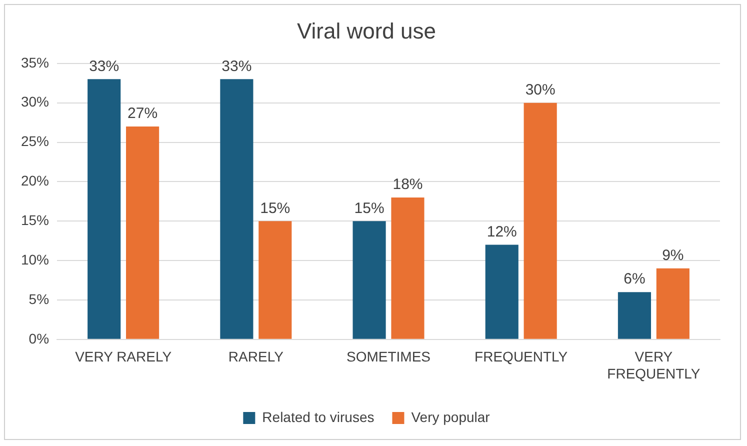 Image resolution: width=747 pixels, height=446 pixels. What do you see at coordinates (143, 113) in the screenshot?
I see `data-label: 27%` at bounding box center [143, 113].